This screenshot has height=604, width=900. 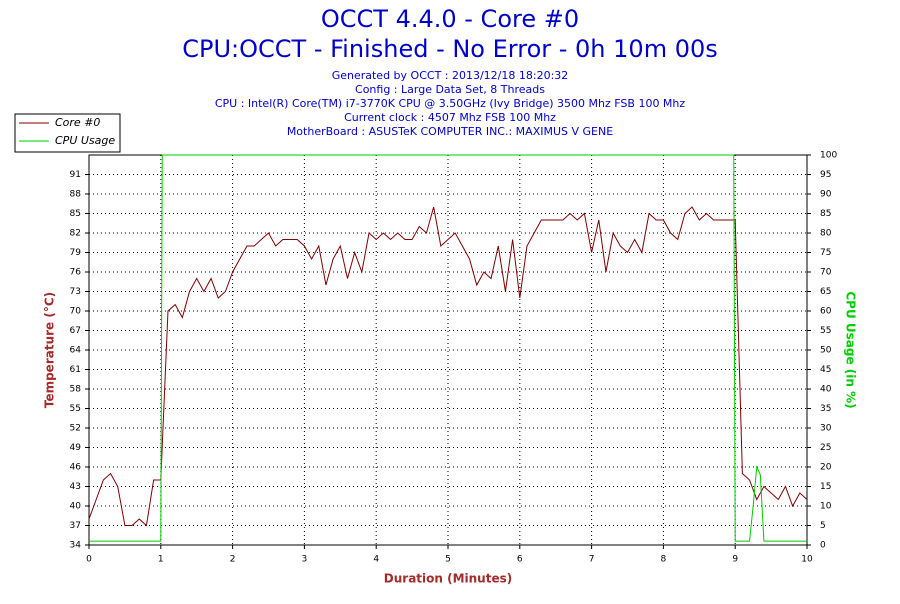 I want to click on chart-title: OCCT 4.4.0 - Core #0, so click(x=450, y=19).